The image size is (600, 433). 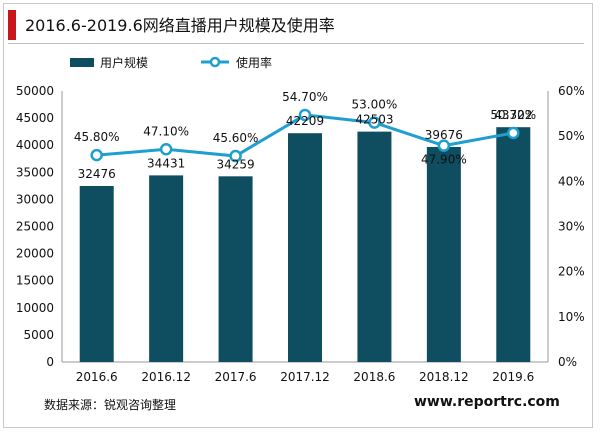 I want to click on rate-value-label: 45.80%, so click(x=97, y=137).